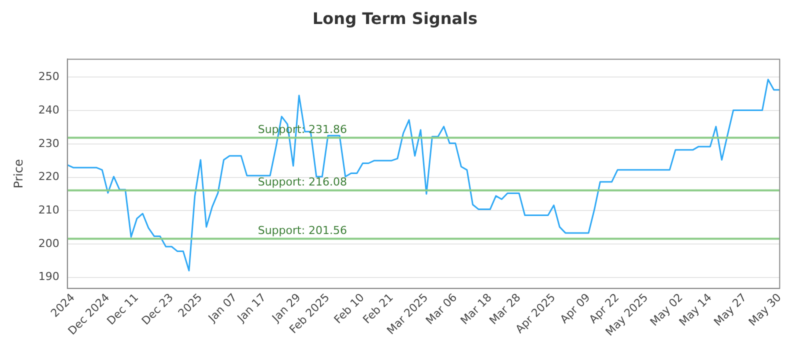 The height and width of the screenshot is (350, 800). Describe the element at coordinates (18, 173) in the screenshot. I see `y-axis-title: Price` at that location.